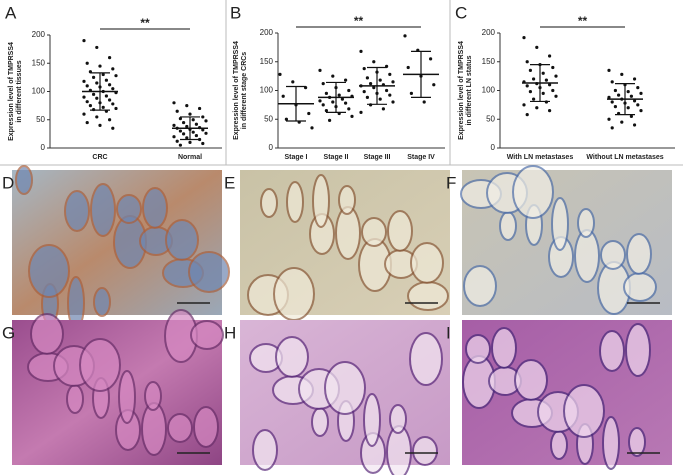 The height and width of the screenshot is (475, 683). Describe the element at coordinates (583, 21) in the screenshot. I see `significance-stars: **` at that location.